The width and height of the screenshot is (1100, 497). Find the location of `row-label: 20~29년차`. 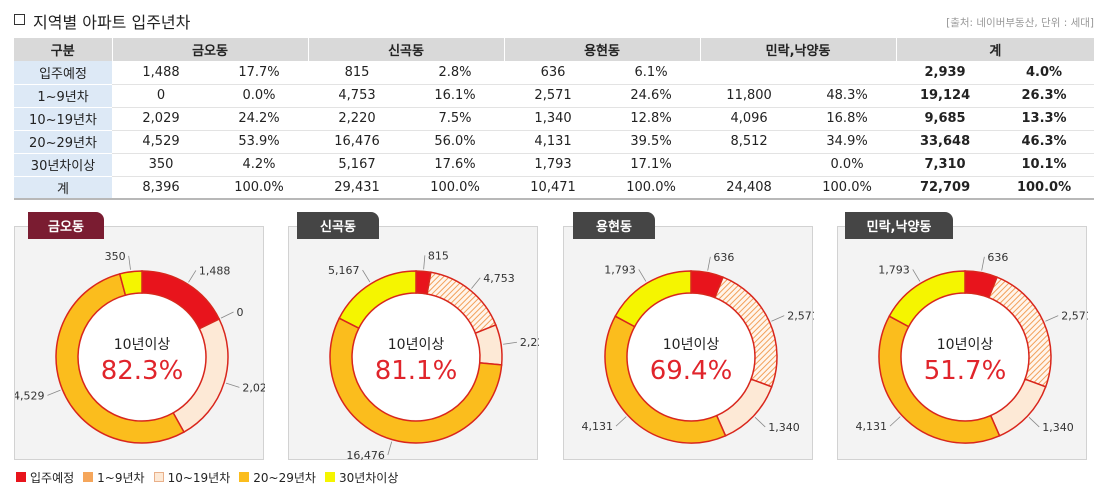

row-label: 20~29년차 is located at coordinates (63, 142).